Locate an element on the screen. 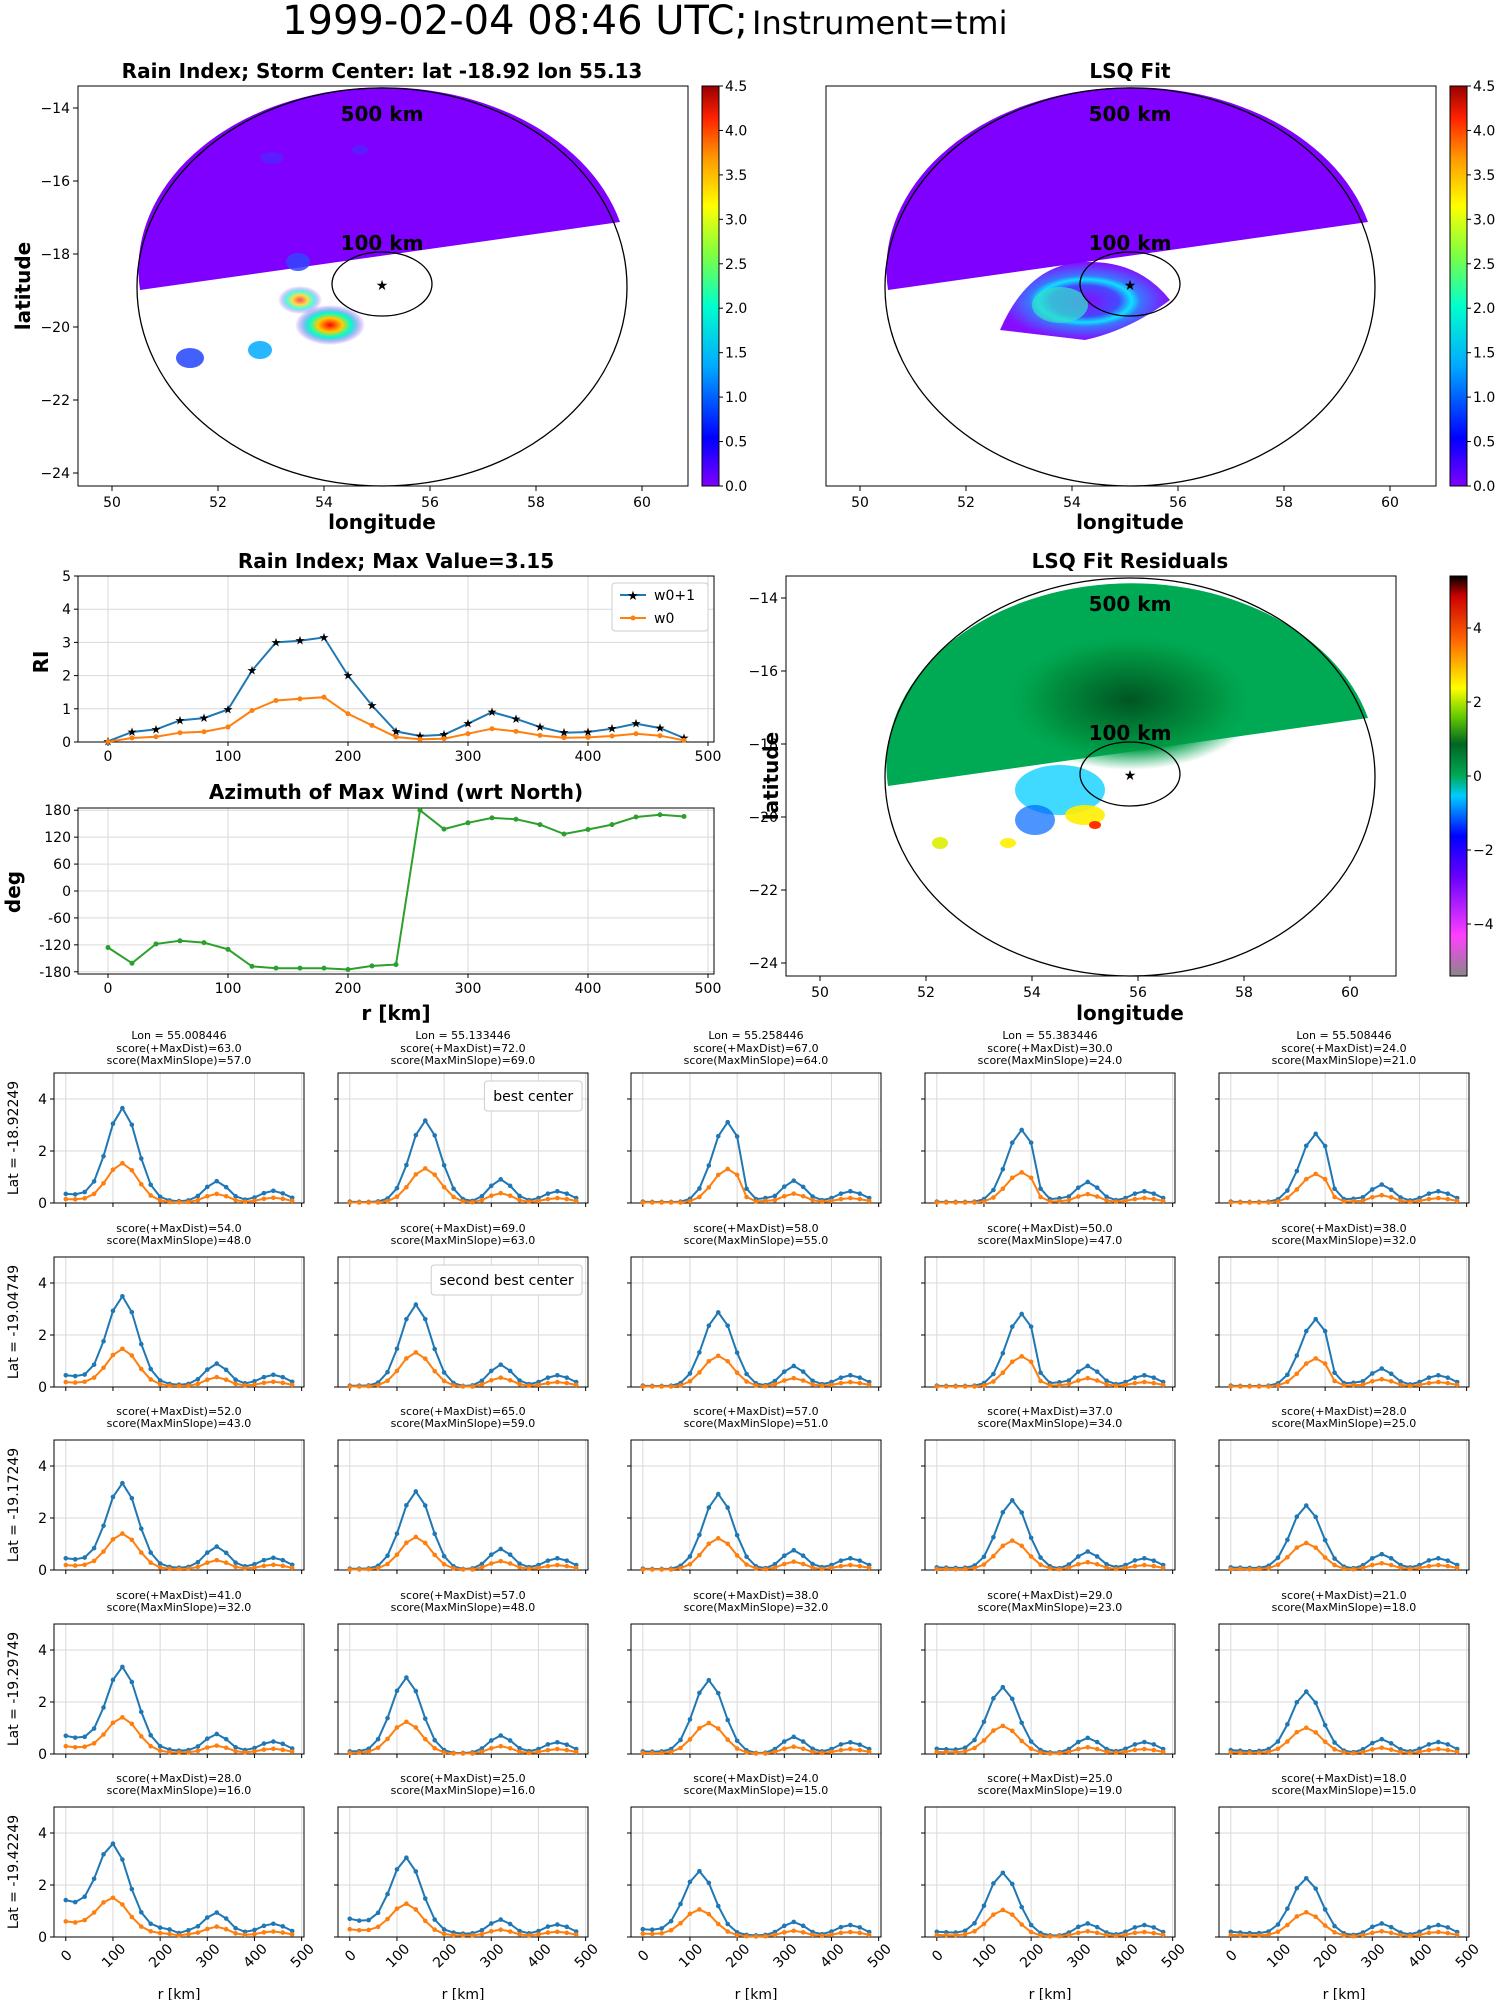 This screenshot has width=1500, height=2000. x-tick-label: 60 is located at coordinates (1350, 993).